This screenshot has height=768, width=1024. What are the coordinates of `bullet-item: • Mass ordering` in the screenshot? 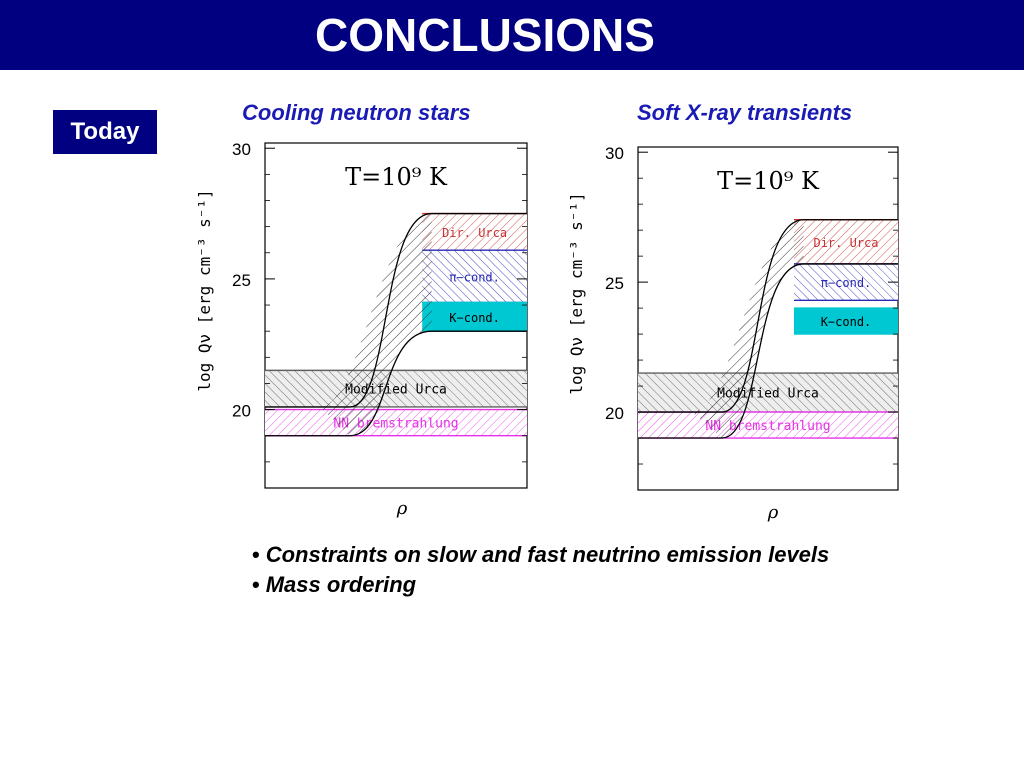 It's located at (334, 584).